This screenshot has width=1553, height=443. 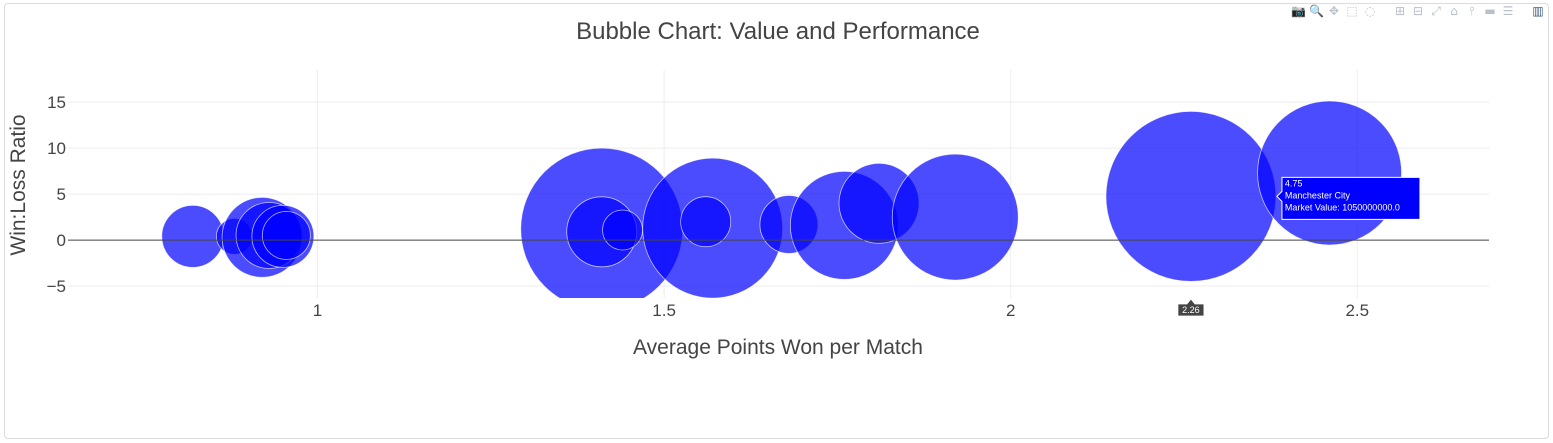 What do you see at coordinates (56, 194) in the screenshot?
I see `y-axis-ticks: −5 0 5 10 15` at bounding box center [56, 194].